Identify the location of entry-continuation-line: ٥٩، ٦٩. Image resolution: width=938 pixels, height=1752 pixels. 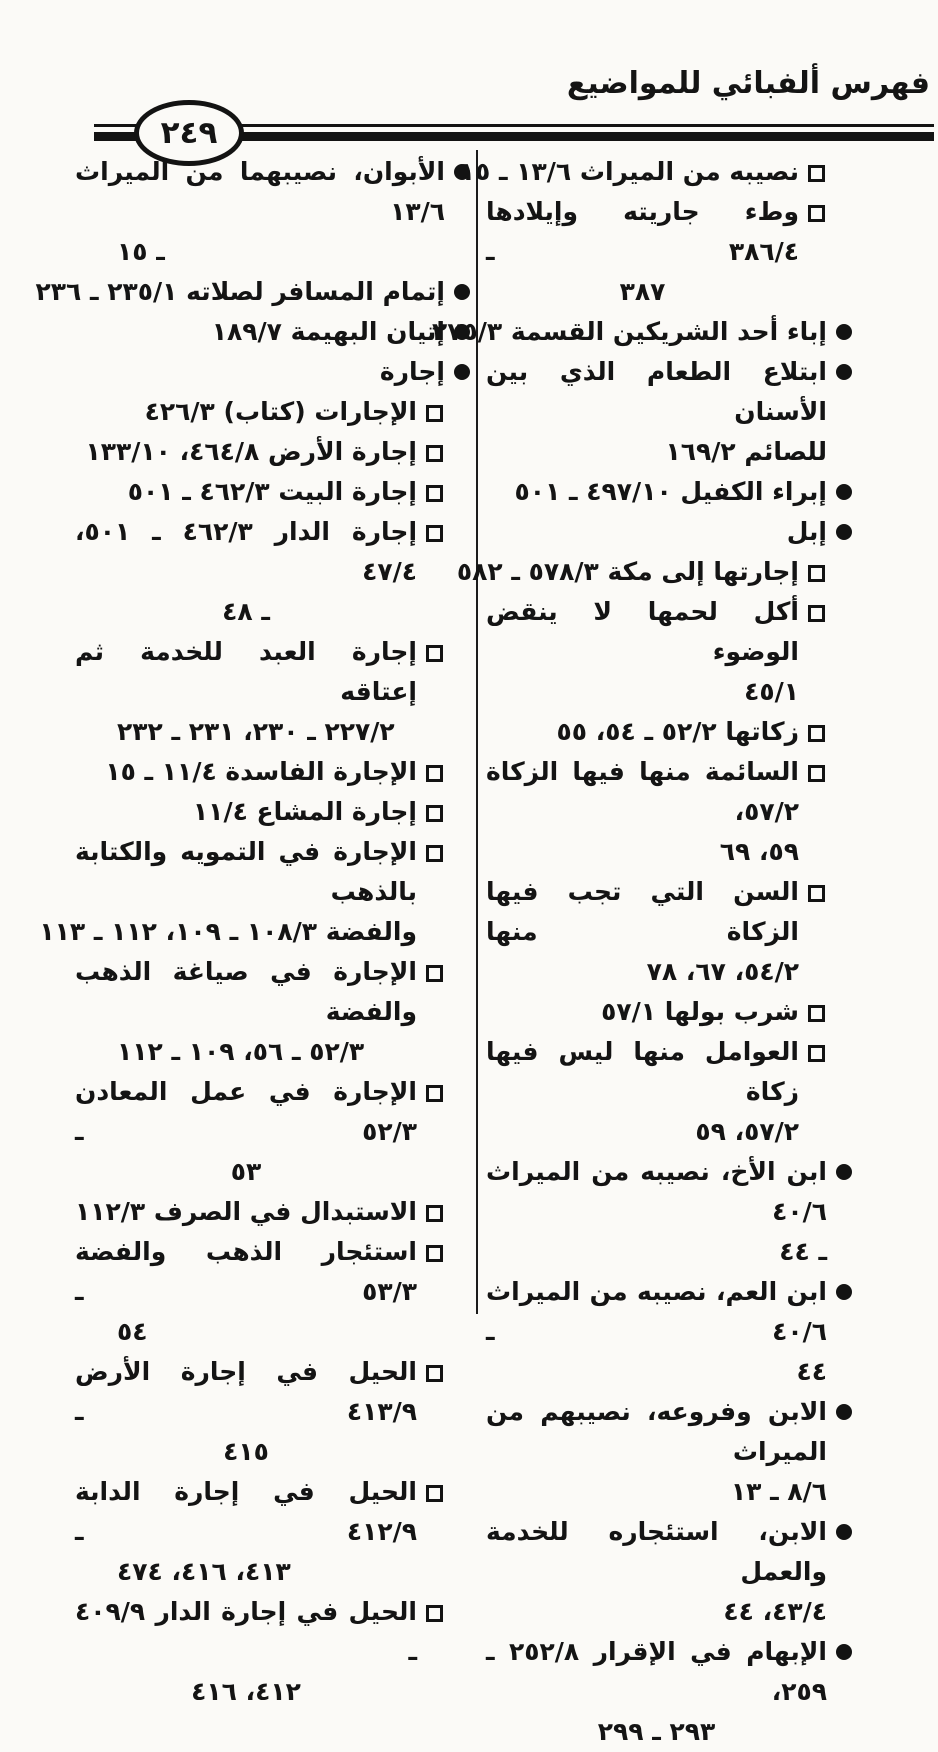
(759, 851).